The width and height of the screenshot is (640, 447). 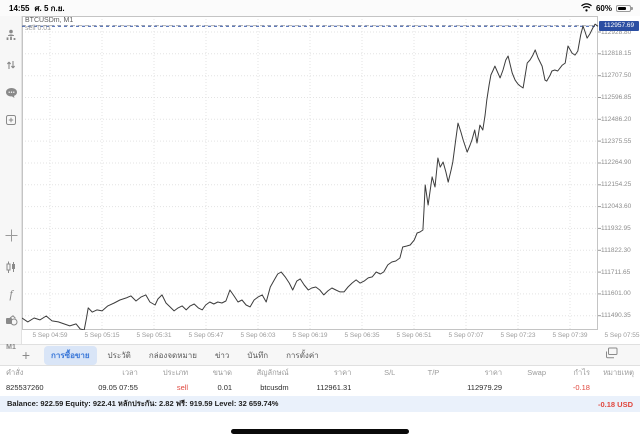 I want to click on price-axis-label: 111601.00, so click(x=616, y=294).